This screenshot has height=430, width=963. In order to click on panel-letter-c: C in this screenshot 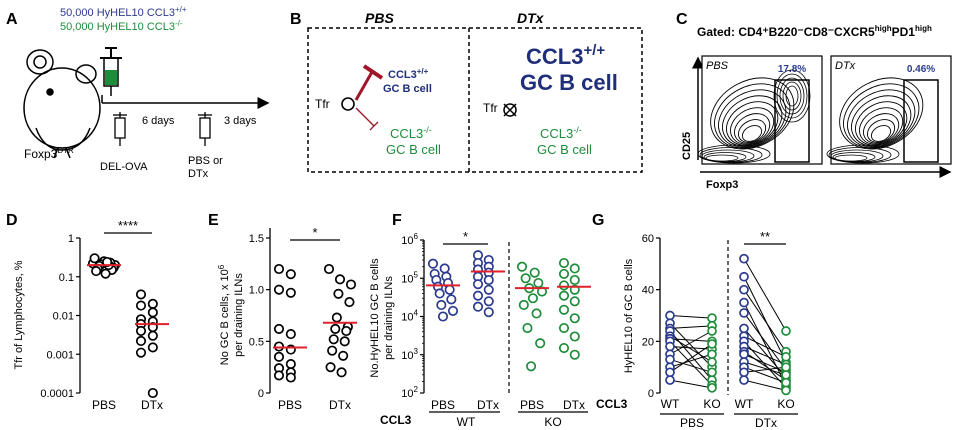, I will do `click(682, 19)`.